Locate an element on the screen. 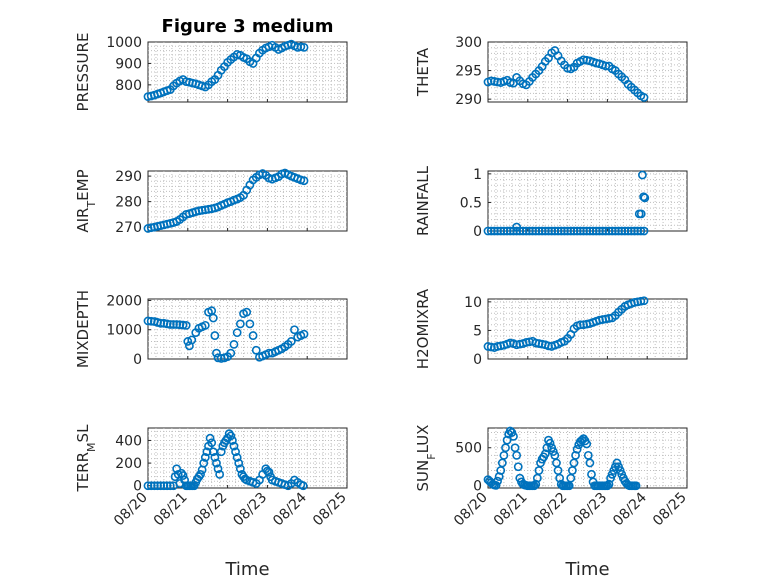 Image resolution: width=778 pixels, height=583 pixels. y-tick-label: 1 is located at coordinates (477, 175).